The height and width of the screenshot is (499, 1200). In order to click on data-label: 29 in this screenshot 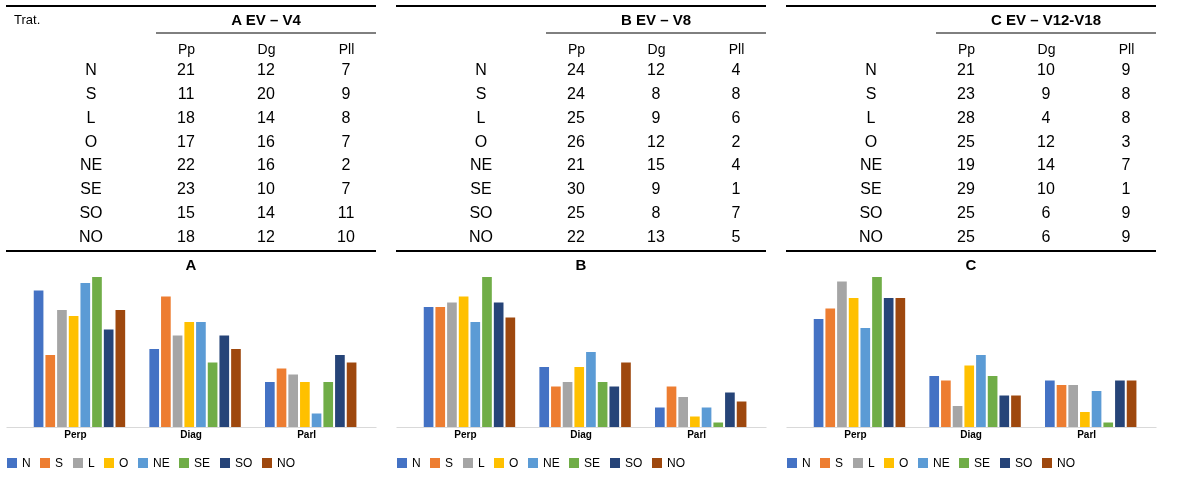, I will do `click(966, 189)`.